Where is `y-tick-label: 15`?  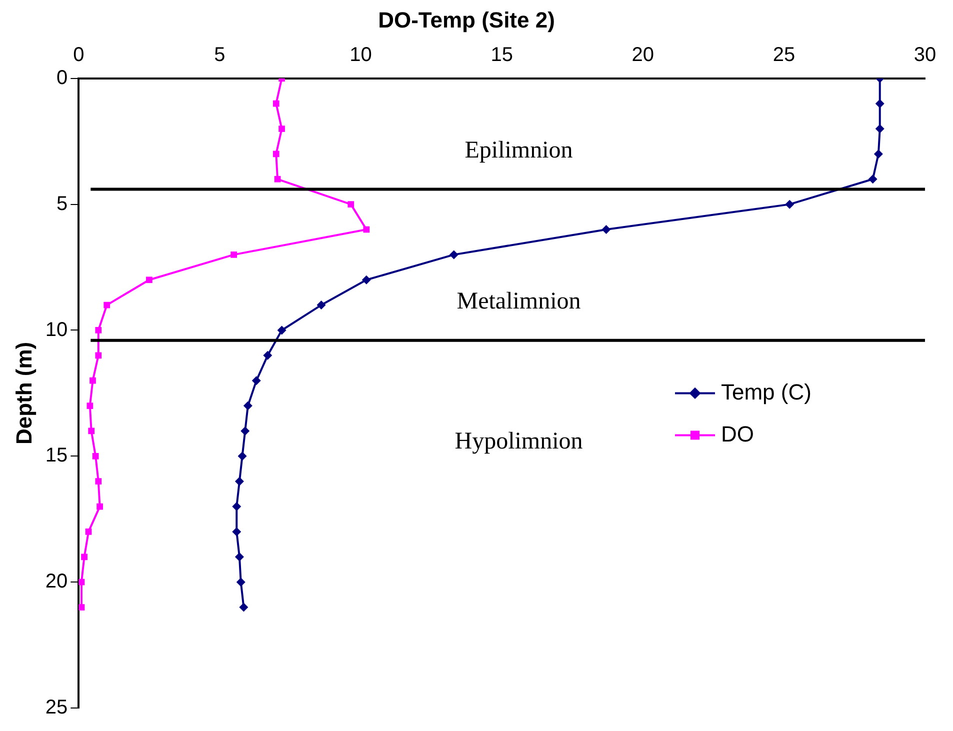
y-tick-label: 15 is located at coordinates (56, 455).